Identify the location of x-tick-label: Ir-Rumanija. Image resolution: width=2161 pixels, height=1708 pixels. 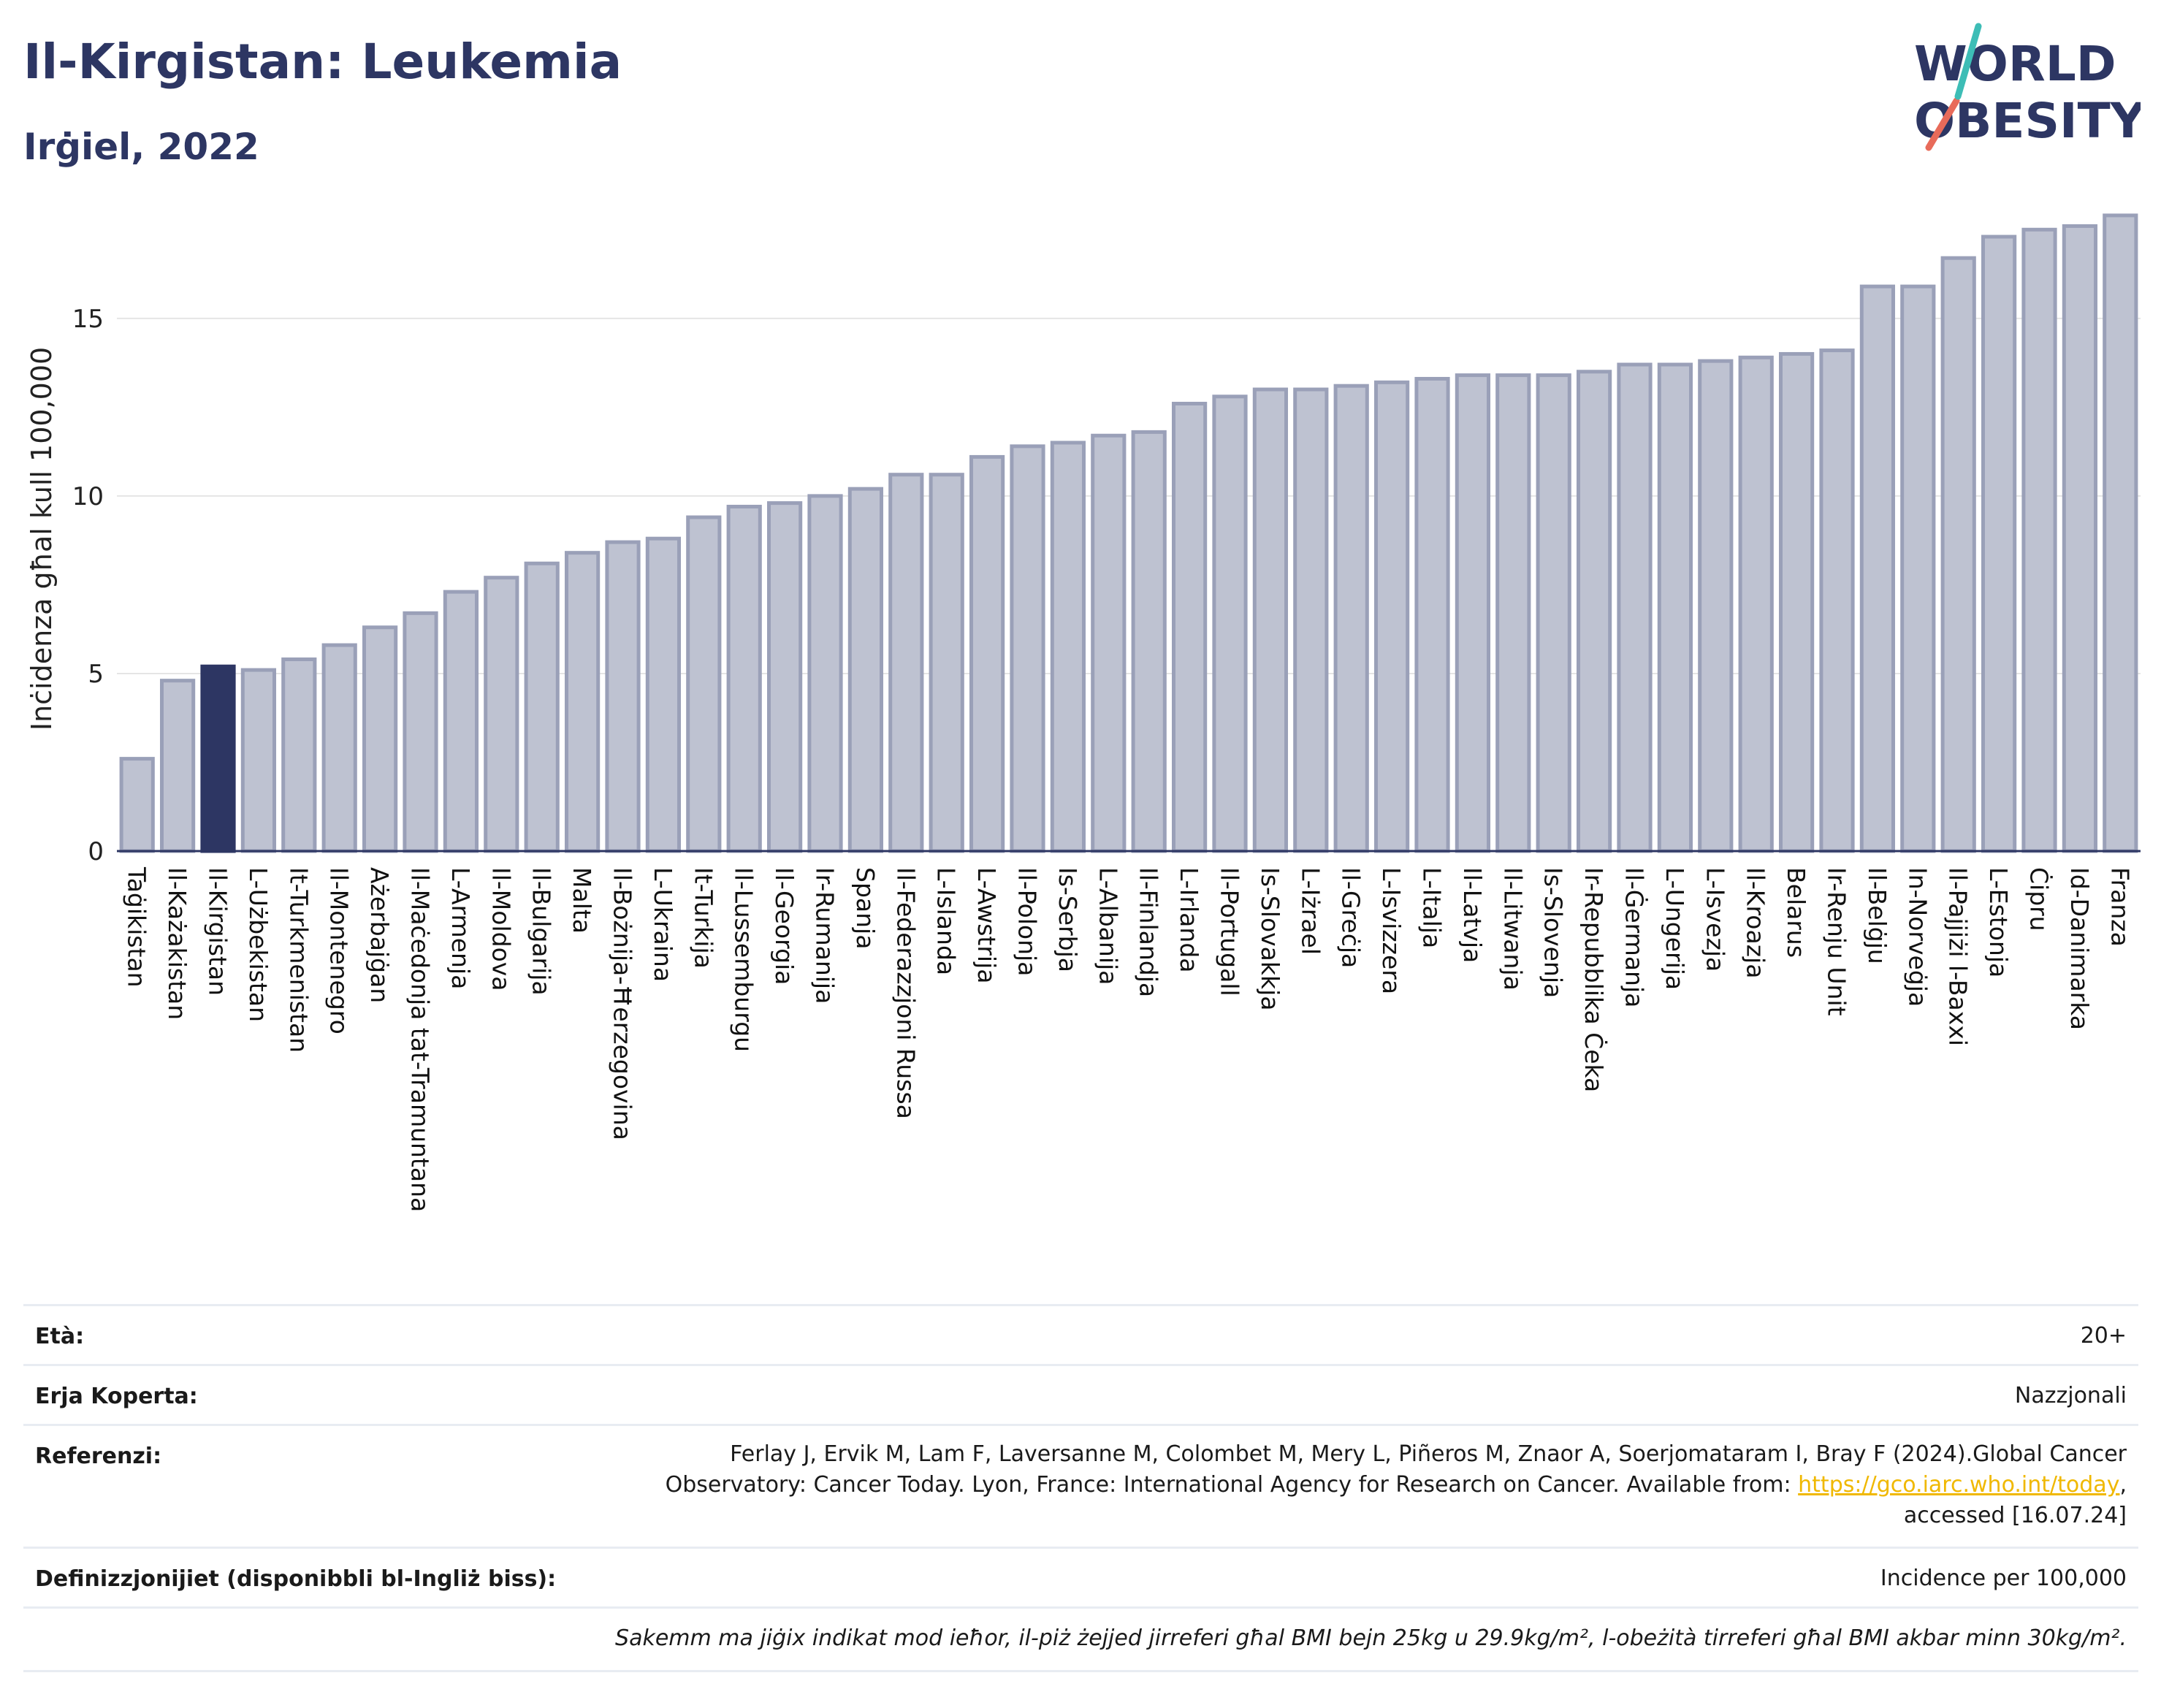
(825, 936).